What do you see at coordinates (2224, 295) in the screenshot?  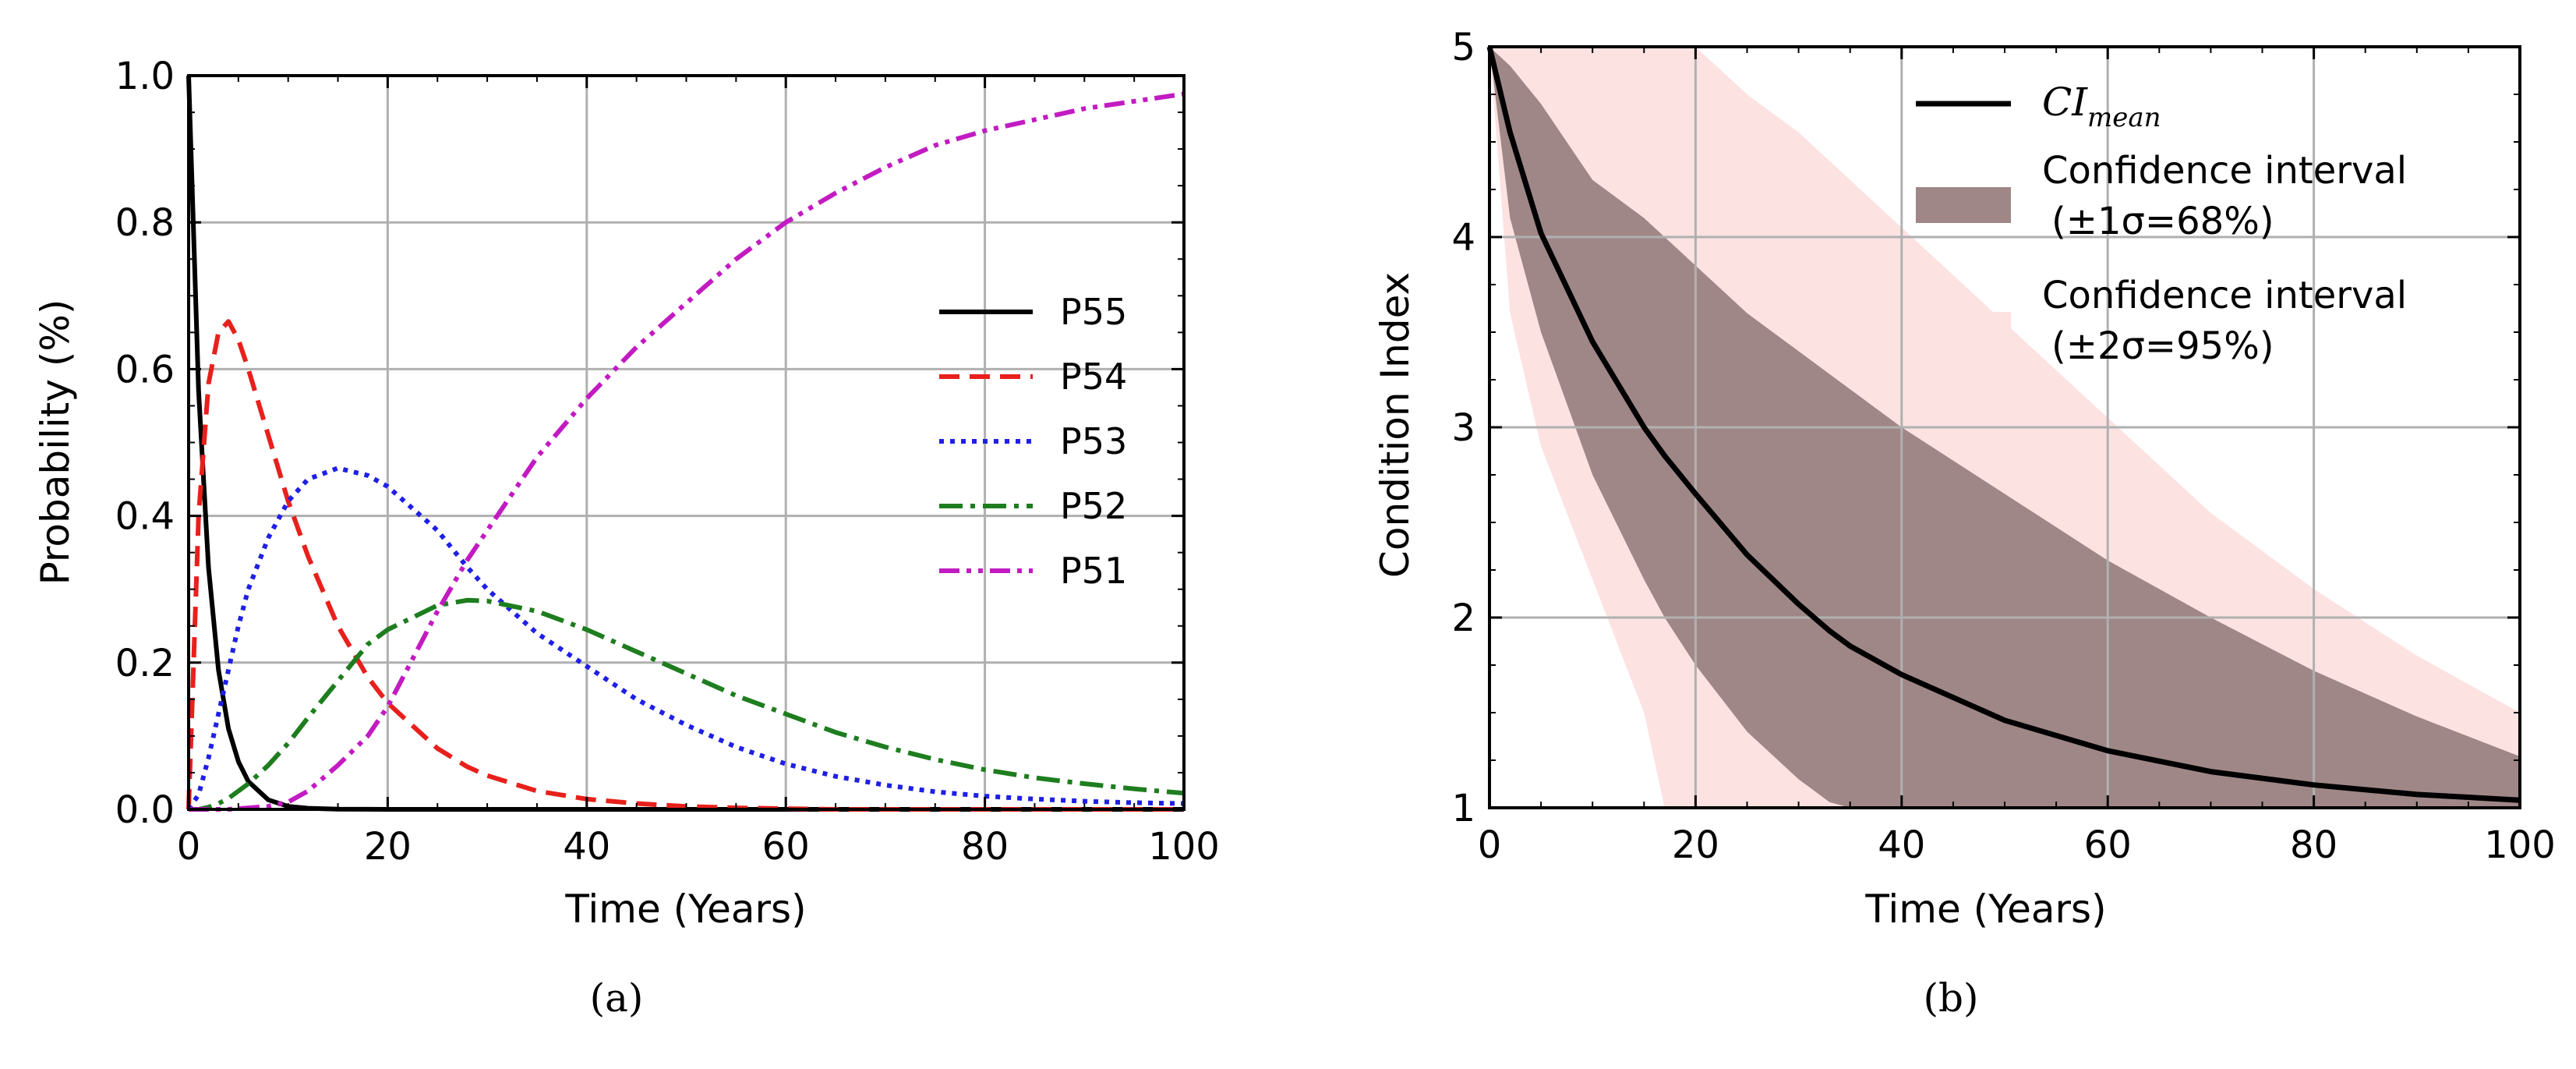 I see `b-legend-label-2sigma: Confidence interval` at bounding box center [2224, 295].